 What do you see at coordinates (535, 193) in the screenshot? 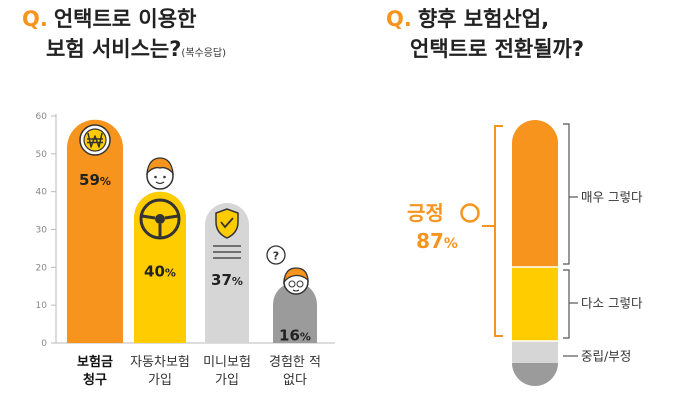
I see `segment-very-agree` at bounding box center [535, 193].